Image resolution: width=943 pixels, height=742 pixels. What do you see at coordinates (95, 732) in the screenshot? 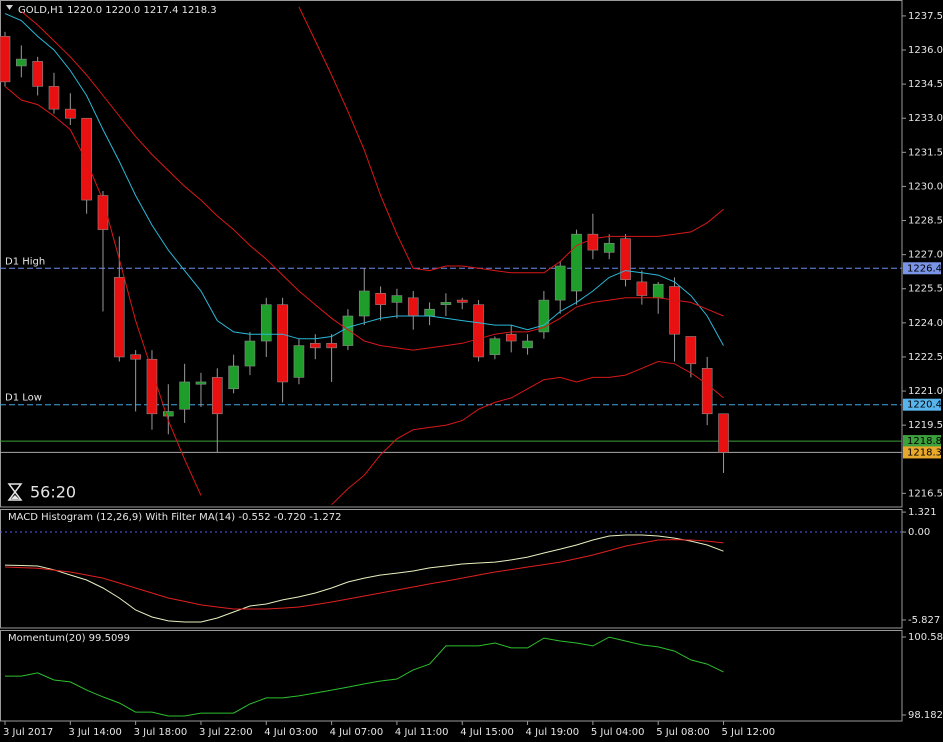
I see `x-tick-label: 3 Jul 14:00` at bounding box center [95, 732].